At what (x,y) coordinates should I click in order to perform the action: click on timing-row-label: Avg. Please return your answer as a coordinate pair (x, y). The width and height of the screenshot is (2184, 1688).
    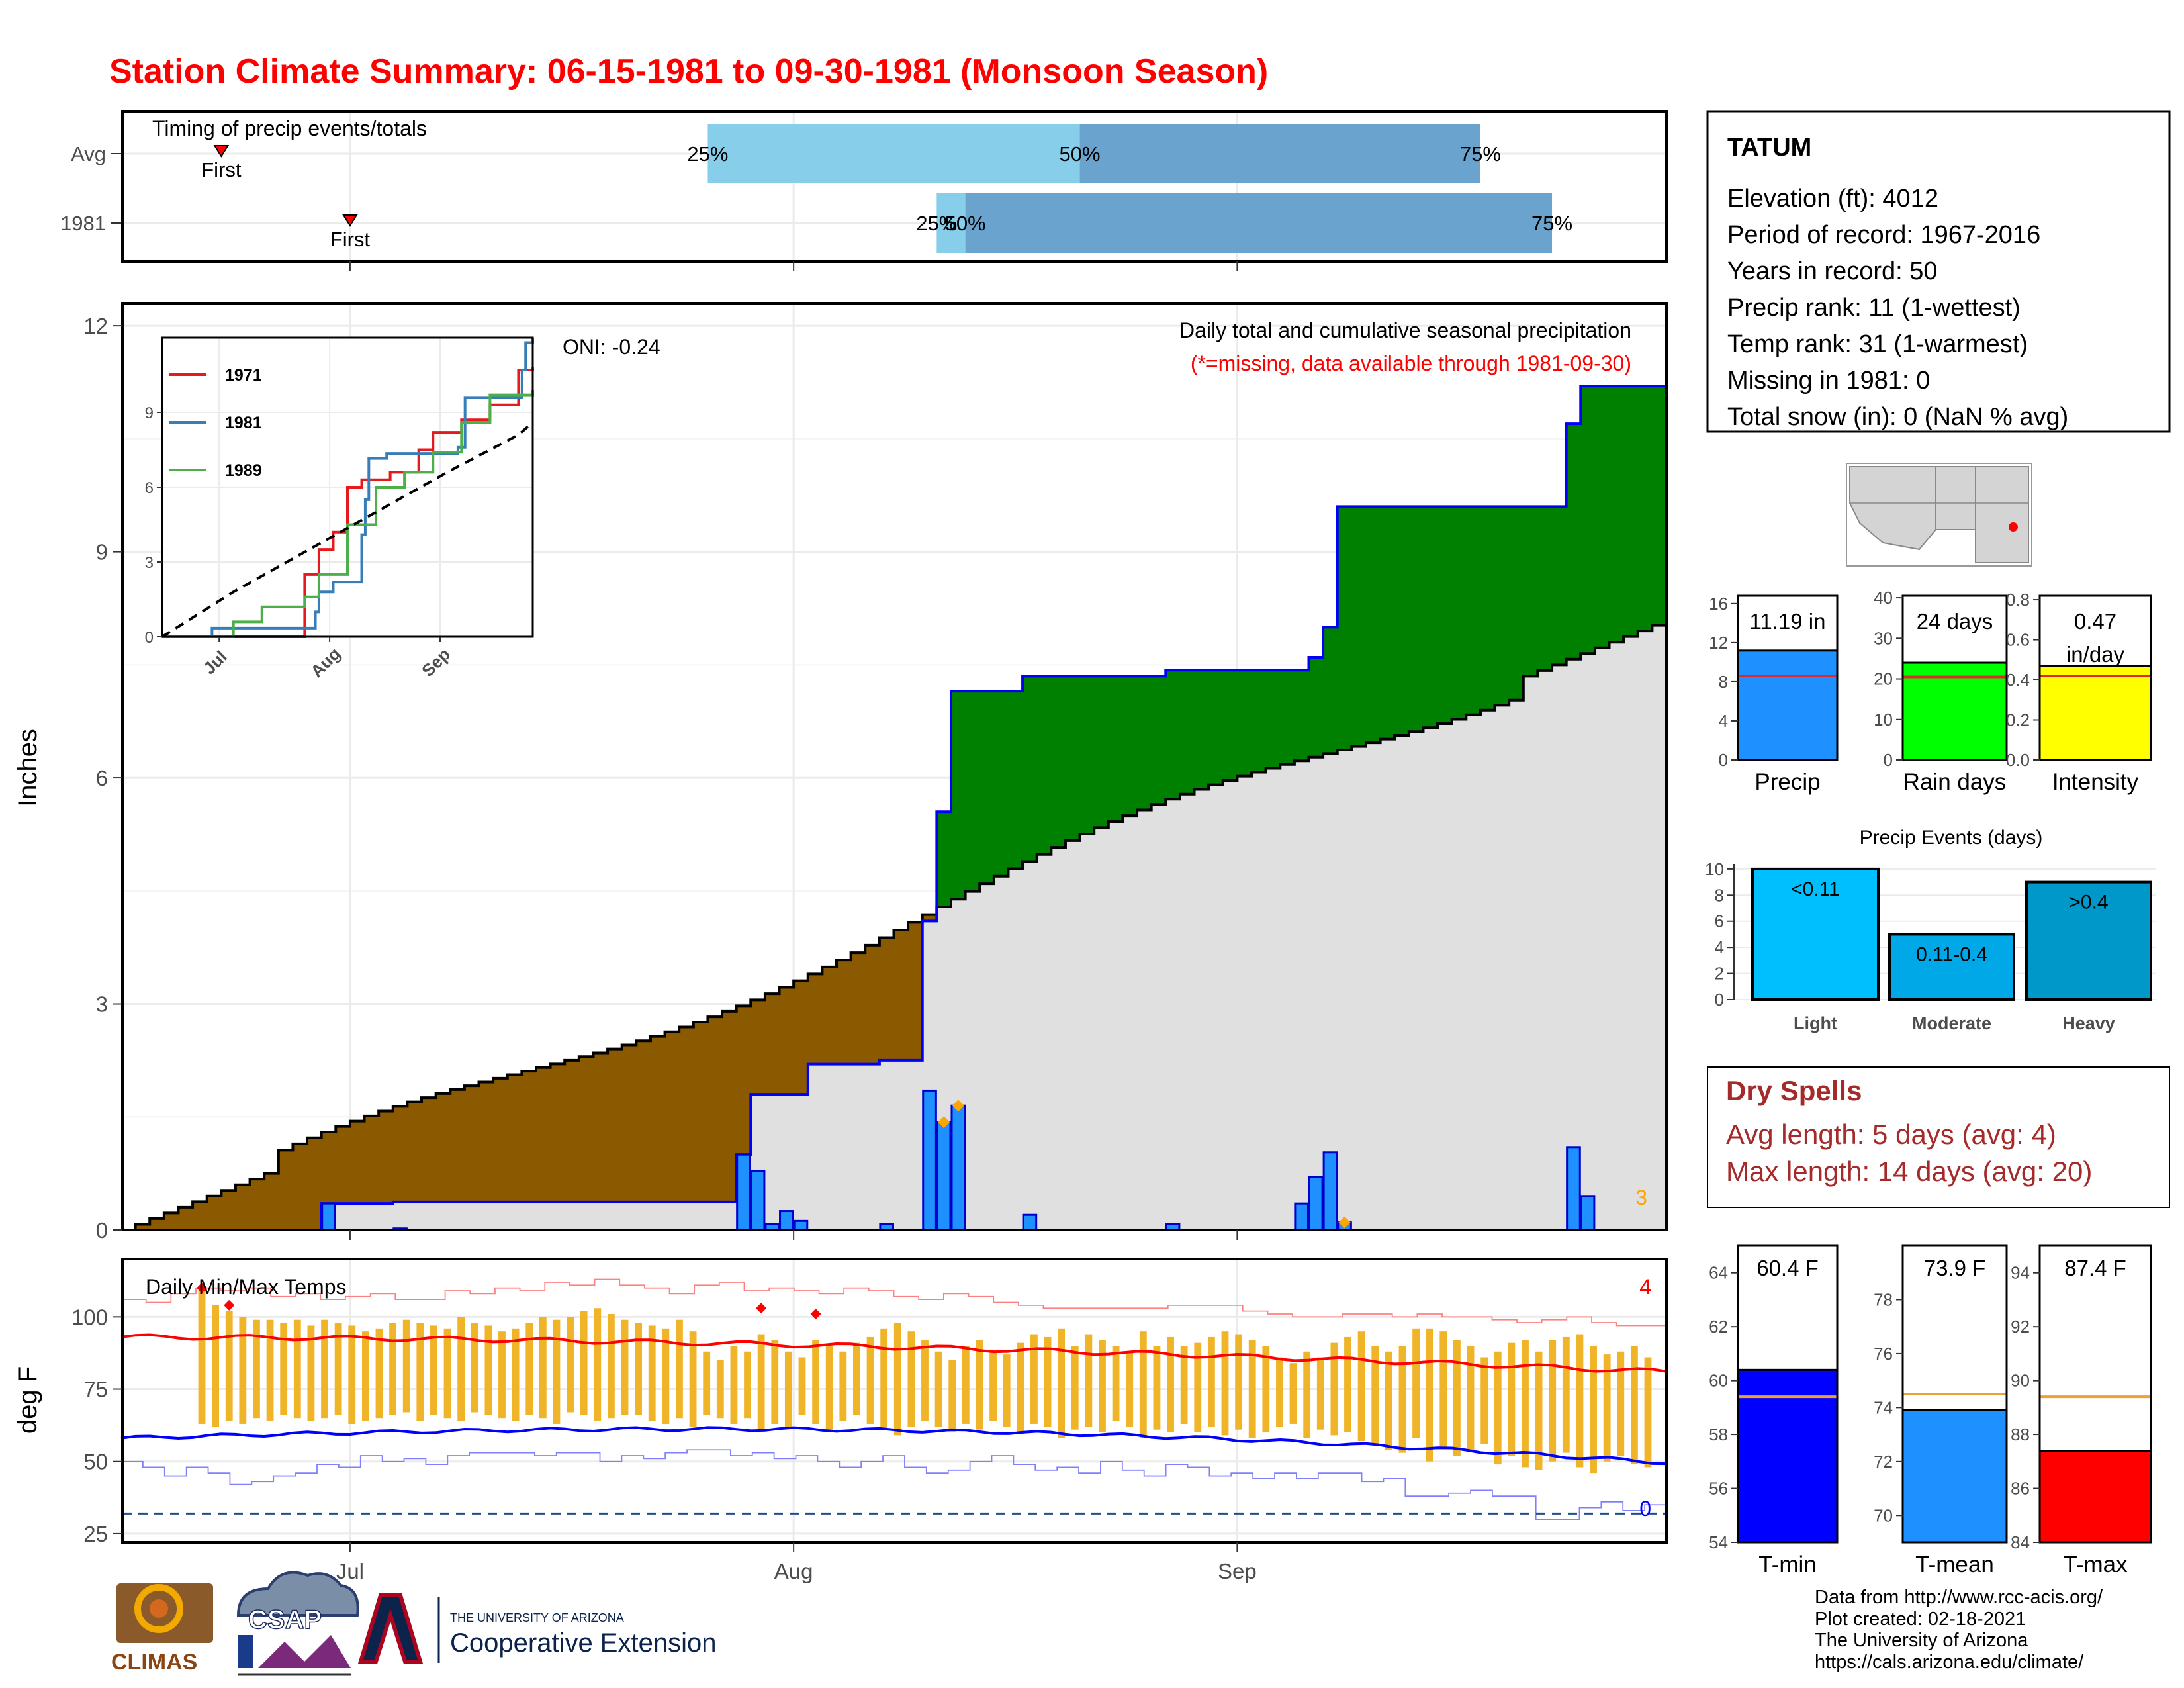
    Looking at the image, I should click on (88, 153).